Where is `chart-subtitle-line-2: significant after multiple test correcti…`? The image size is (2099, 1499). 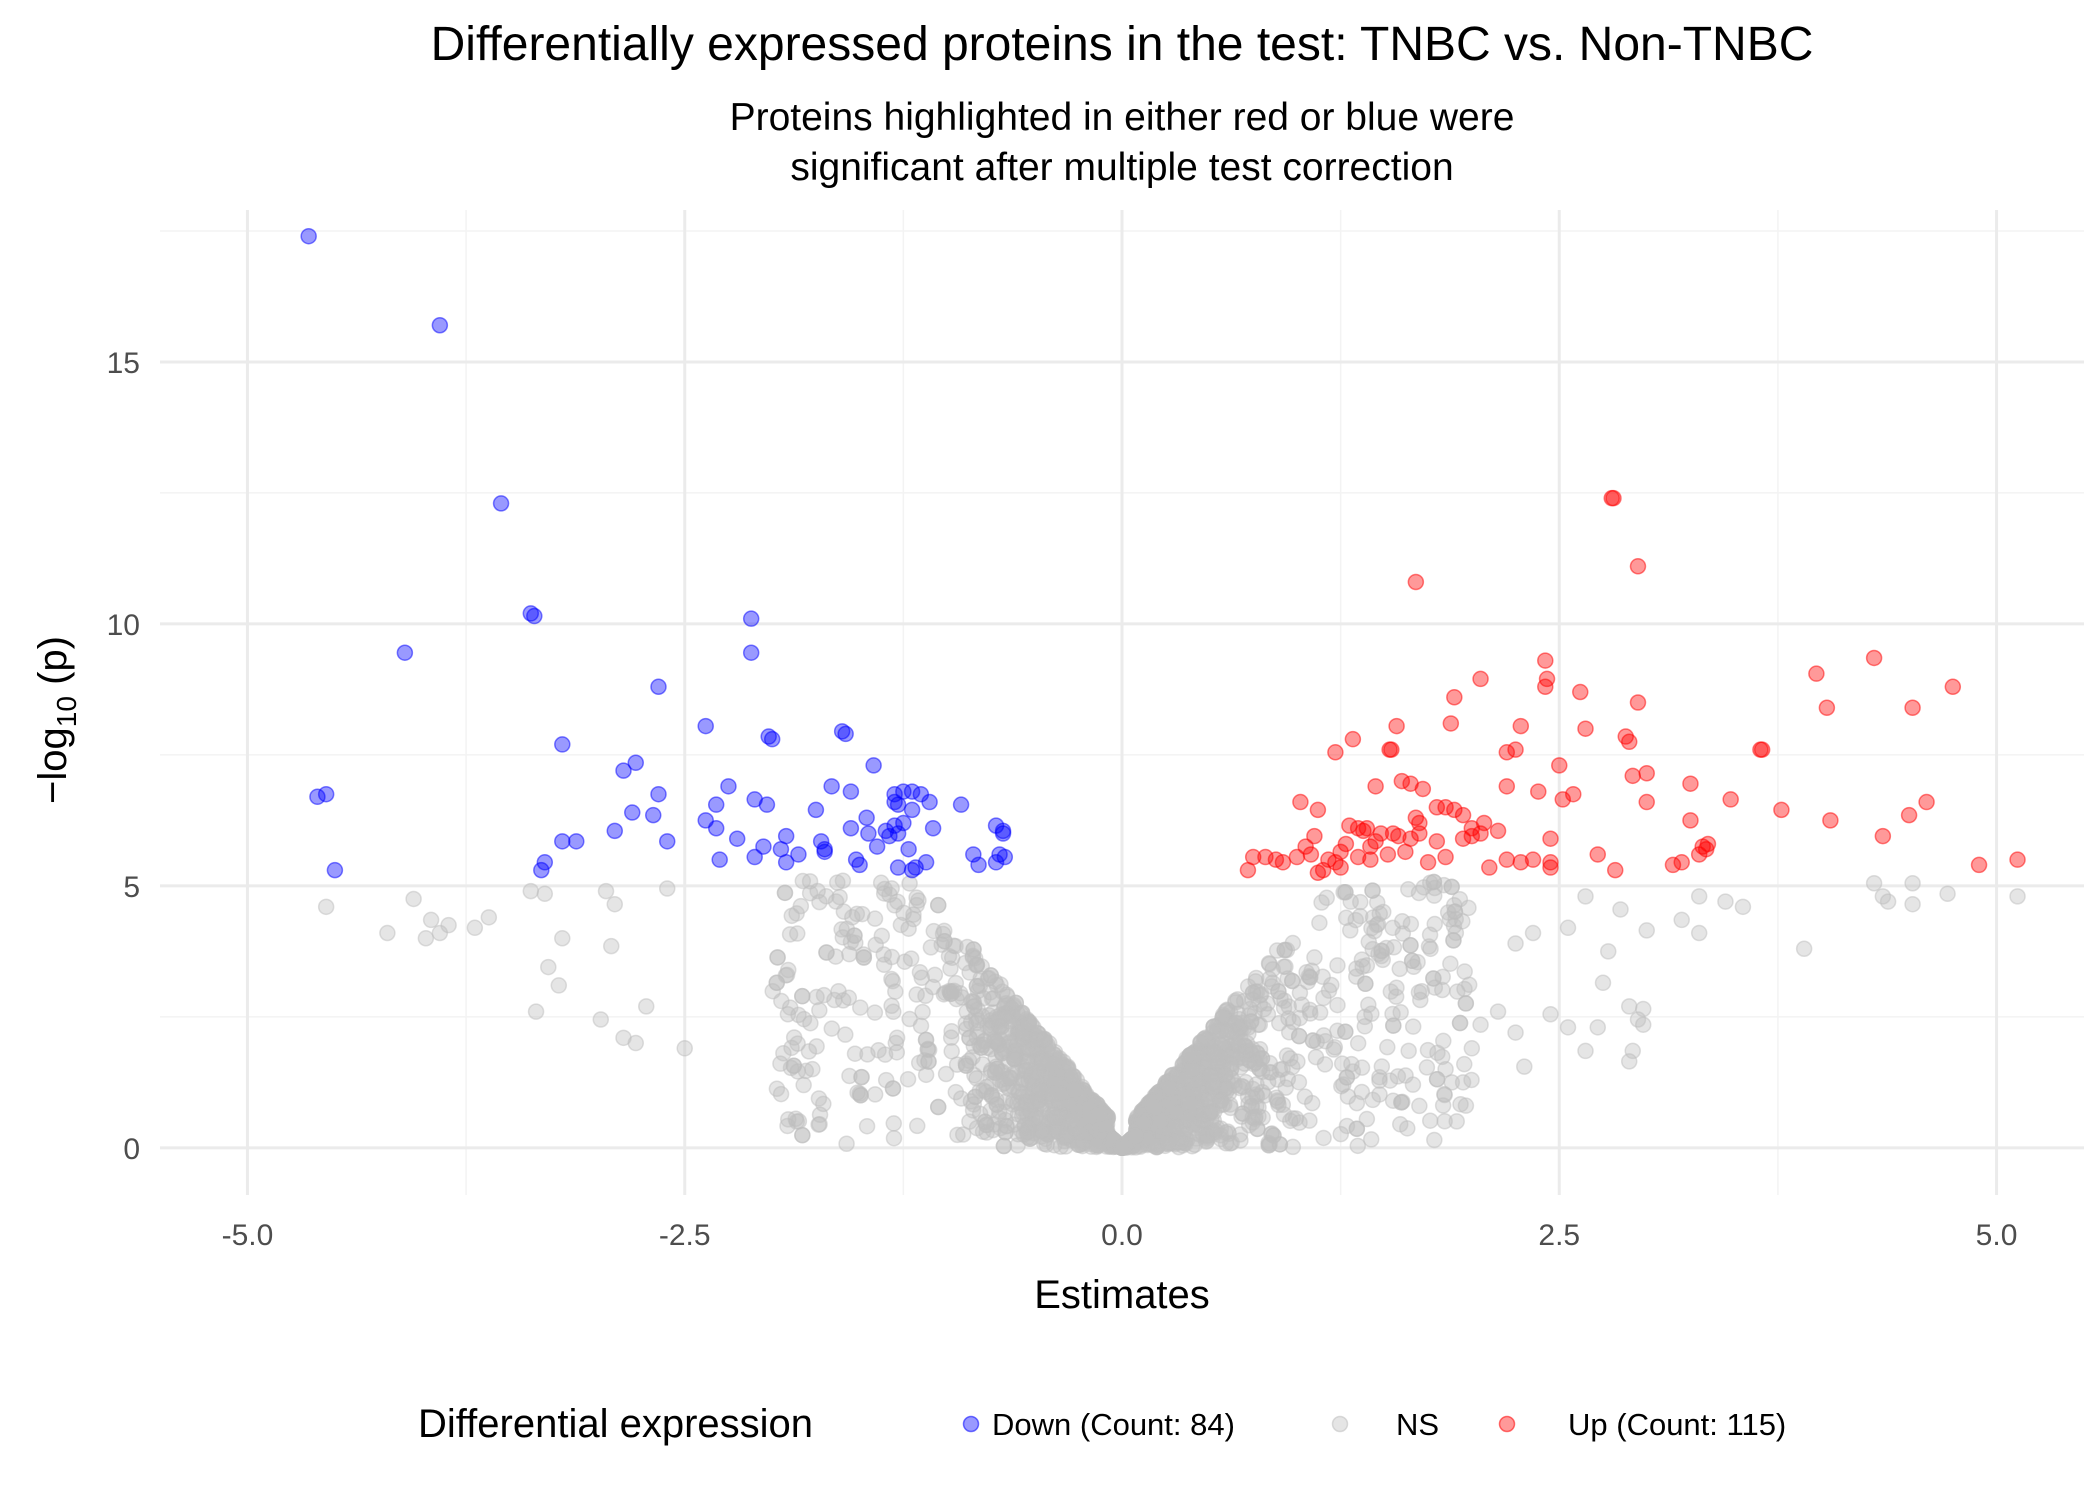
chart-subtitle-line-2: significant after multiple test correcti… is located at coordinates (1121, 167).